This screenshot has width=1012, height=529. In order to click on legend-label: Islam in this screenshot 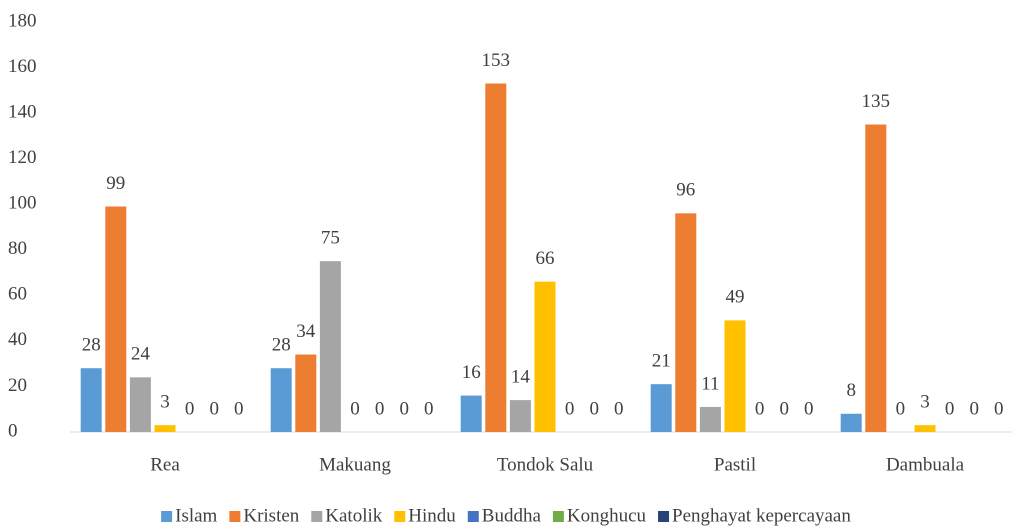, I will do `click(196, 515)`.